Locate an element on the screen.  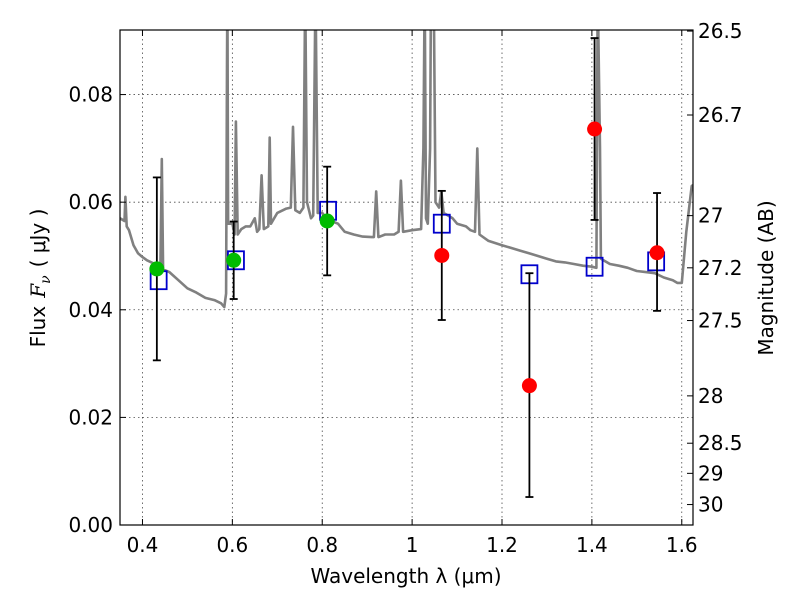
magnitude-tick-label: 28 is located at coordinates (710, 396).